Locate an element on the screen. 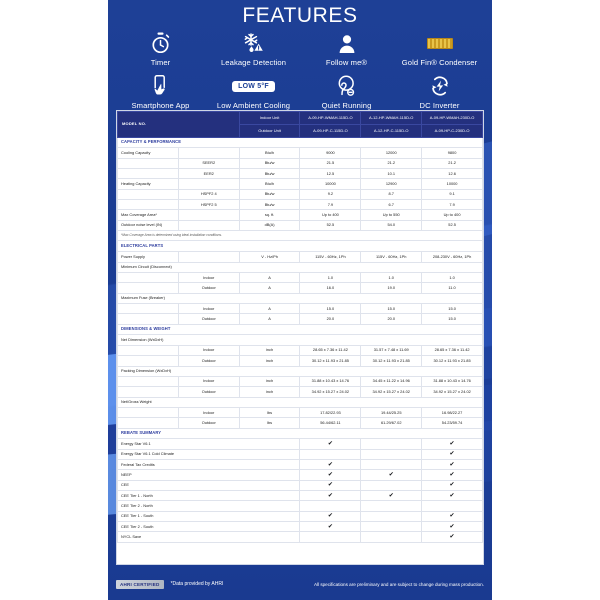 This screenshot has width=600, height=600. spec-value: 9.2 is located at coordinates (330, 194).